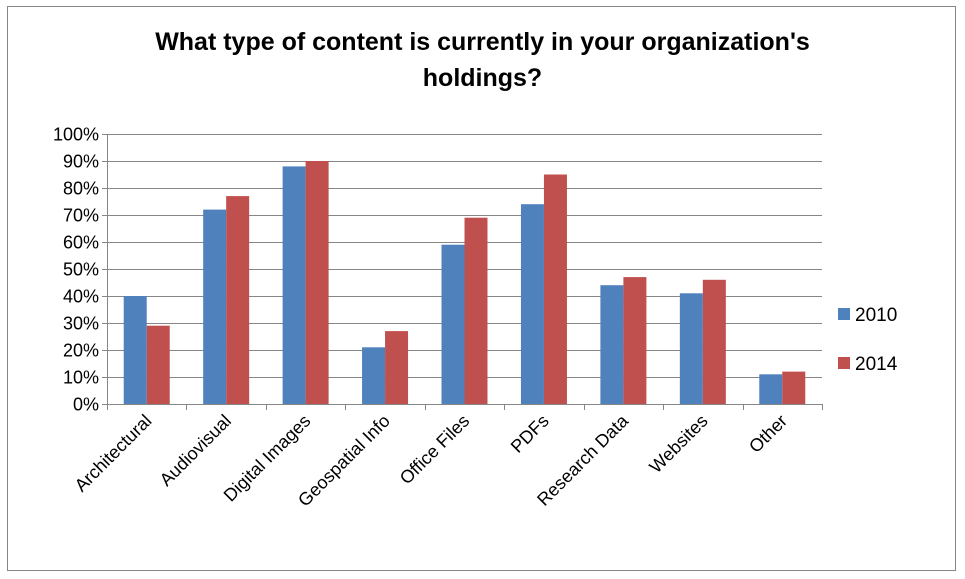  I want to click on x-tick-label: Architectural, so click(113, 453).